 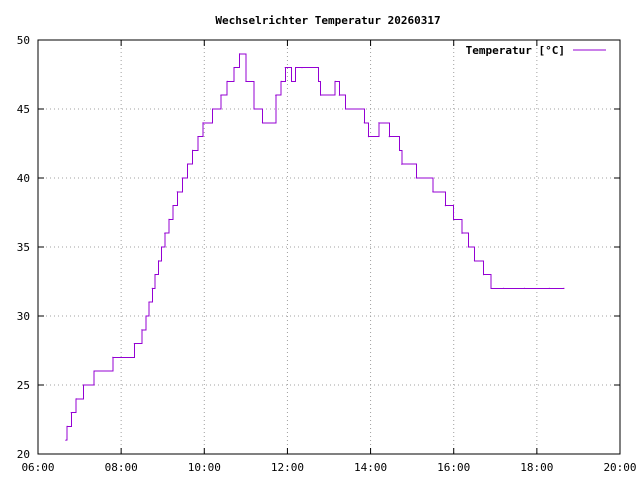 What do you see at coordinates (121, 467) in the screenshot?
I see `x-tick-label: 08:00` at bounding box center [121, 467].